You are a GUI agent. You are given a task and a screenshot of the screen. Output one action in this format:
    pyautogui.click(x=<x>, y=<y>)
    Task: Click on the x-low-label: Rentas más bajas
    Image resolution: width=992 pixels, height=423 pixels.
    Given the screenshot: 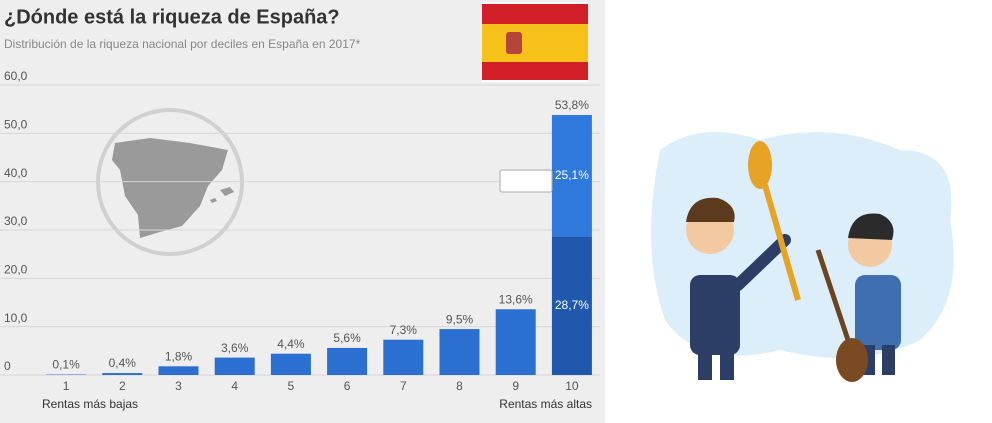 What is the action you would take?
    pyautogui.click(x=90, y=404)
    